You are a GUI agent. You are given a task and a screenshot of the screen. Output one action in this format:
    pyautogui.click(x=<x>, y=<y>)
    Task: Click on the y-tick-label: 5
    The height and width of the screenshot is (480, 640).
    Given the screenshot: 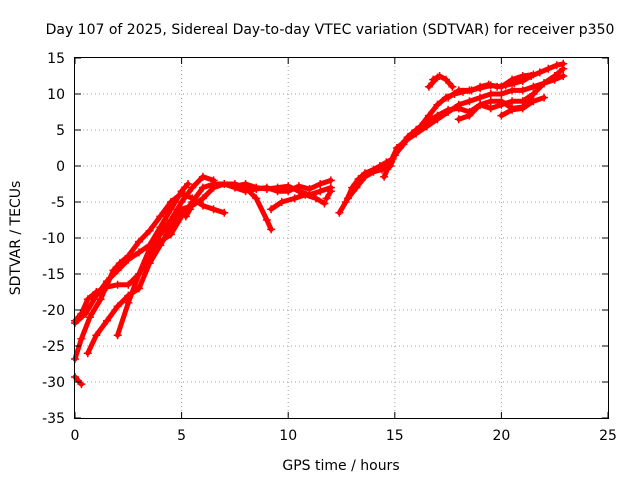 What is the action you would take?
    pyautogui.click(x=60, y=131)
    